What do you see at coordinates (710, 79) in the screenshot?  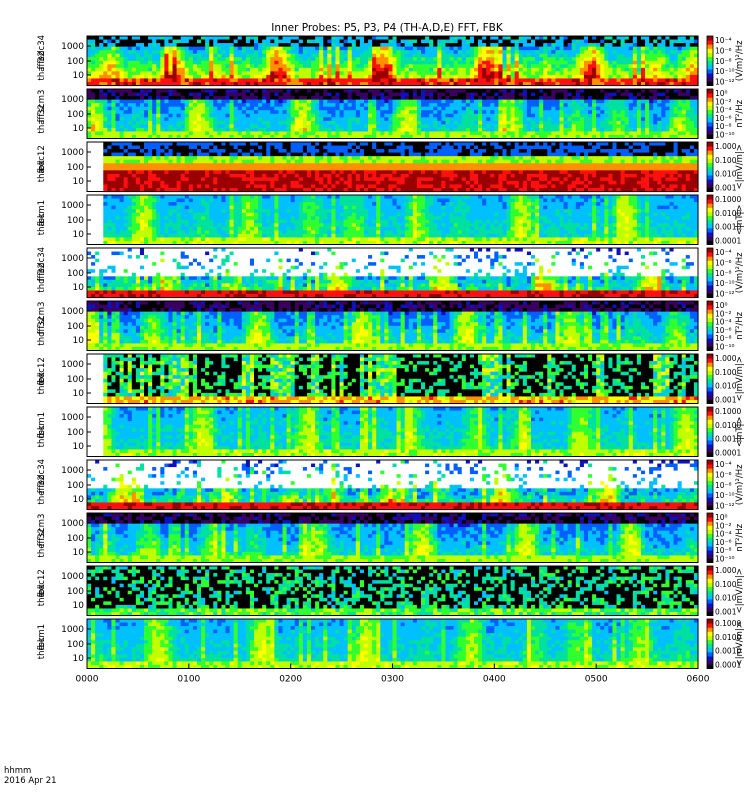 I see `colorbar-swatch` at bounding box center [710, 79].